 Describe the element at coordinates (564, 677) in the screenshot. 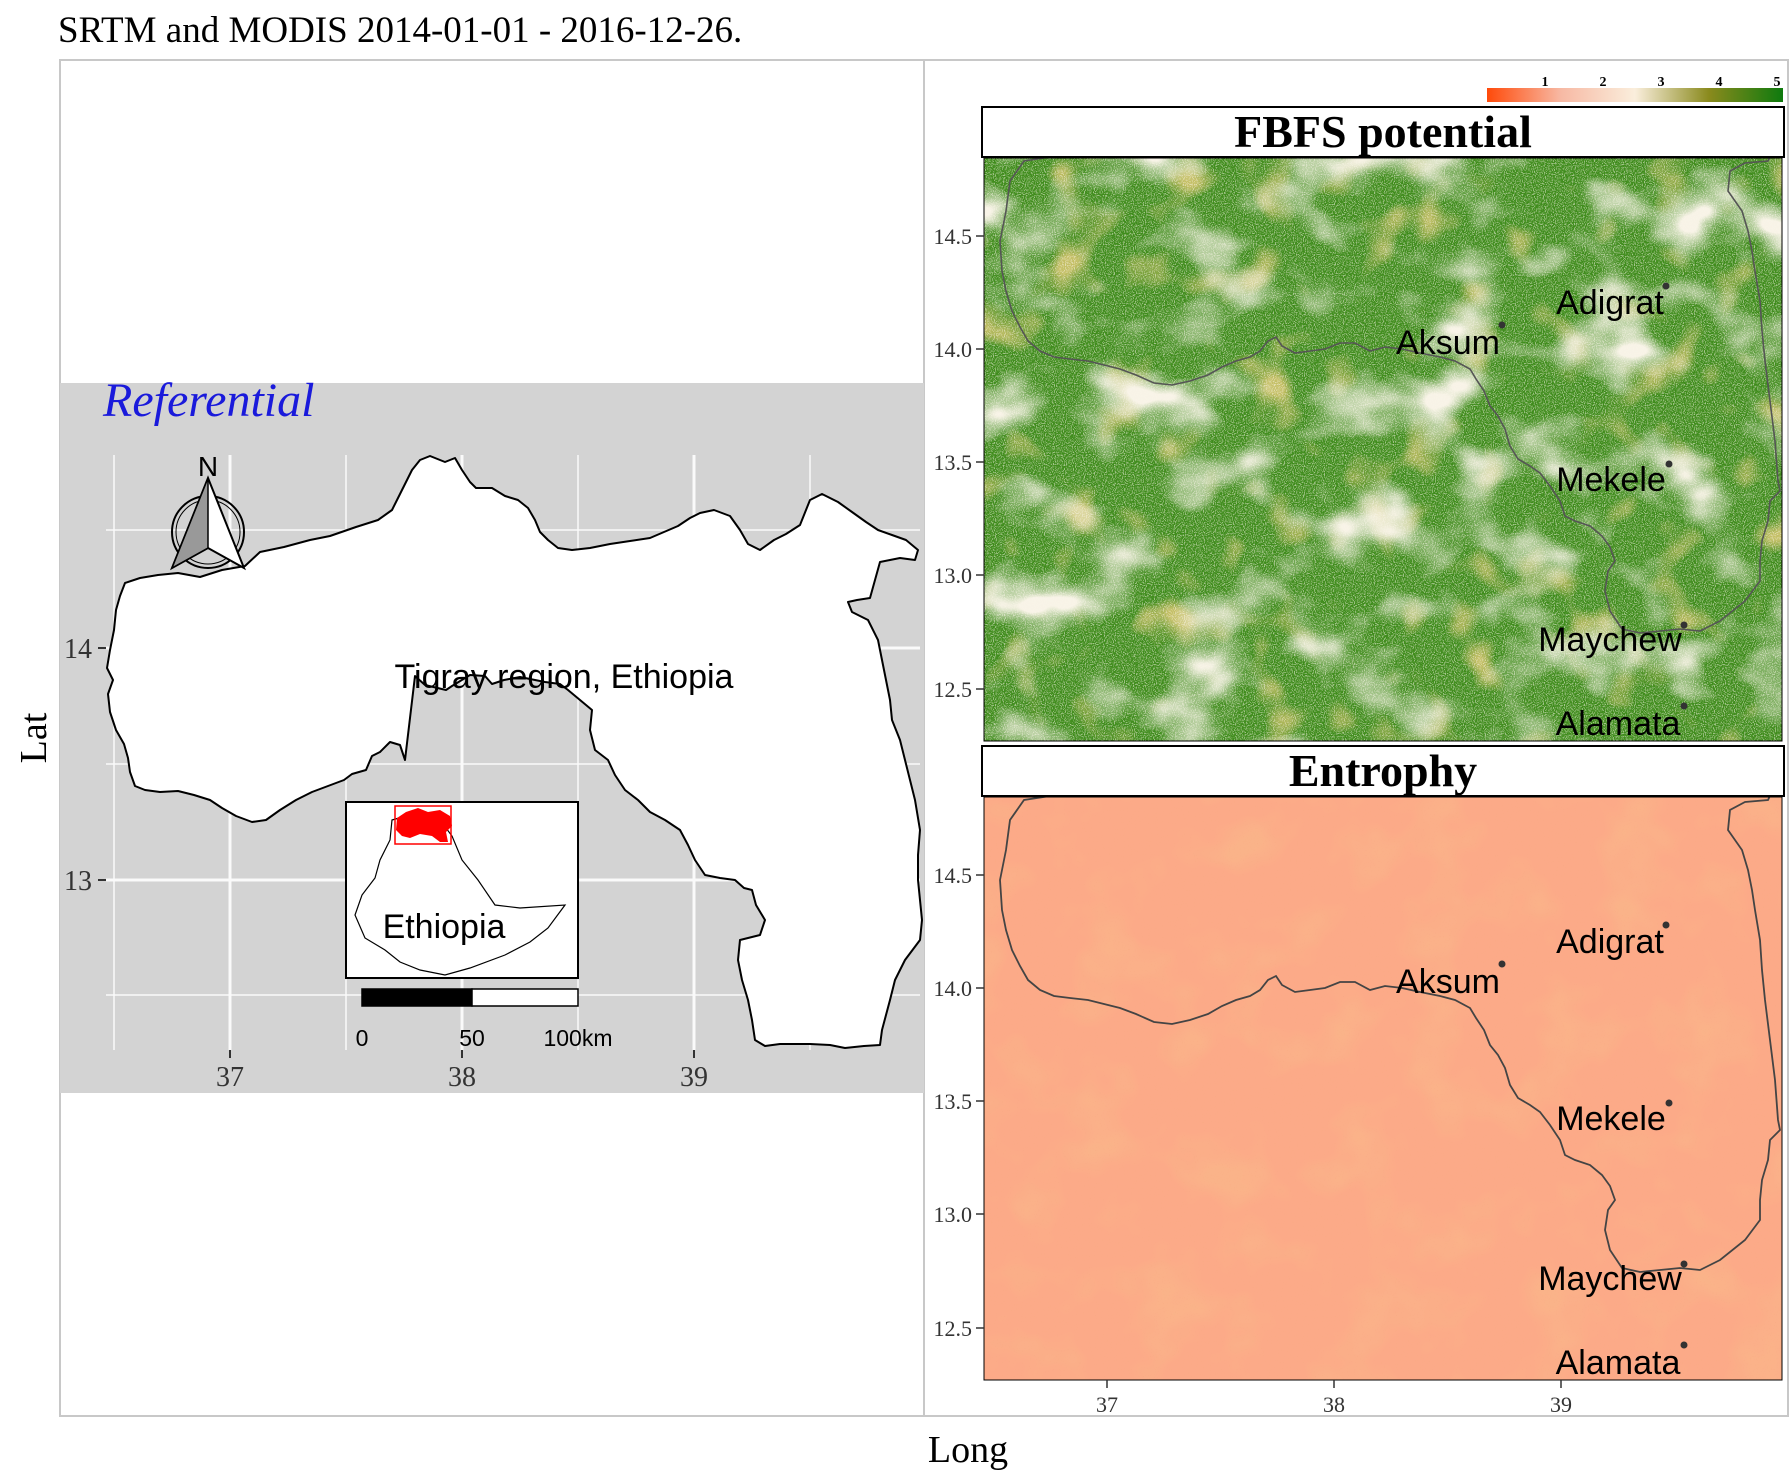

I see `region-label: Tigray region, Ethiopia` at that location.